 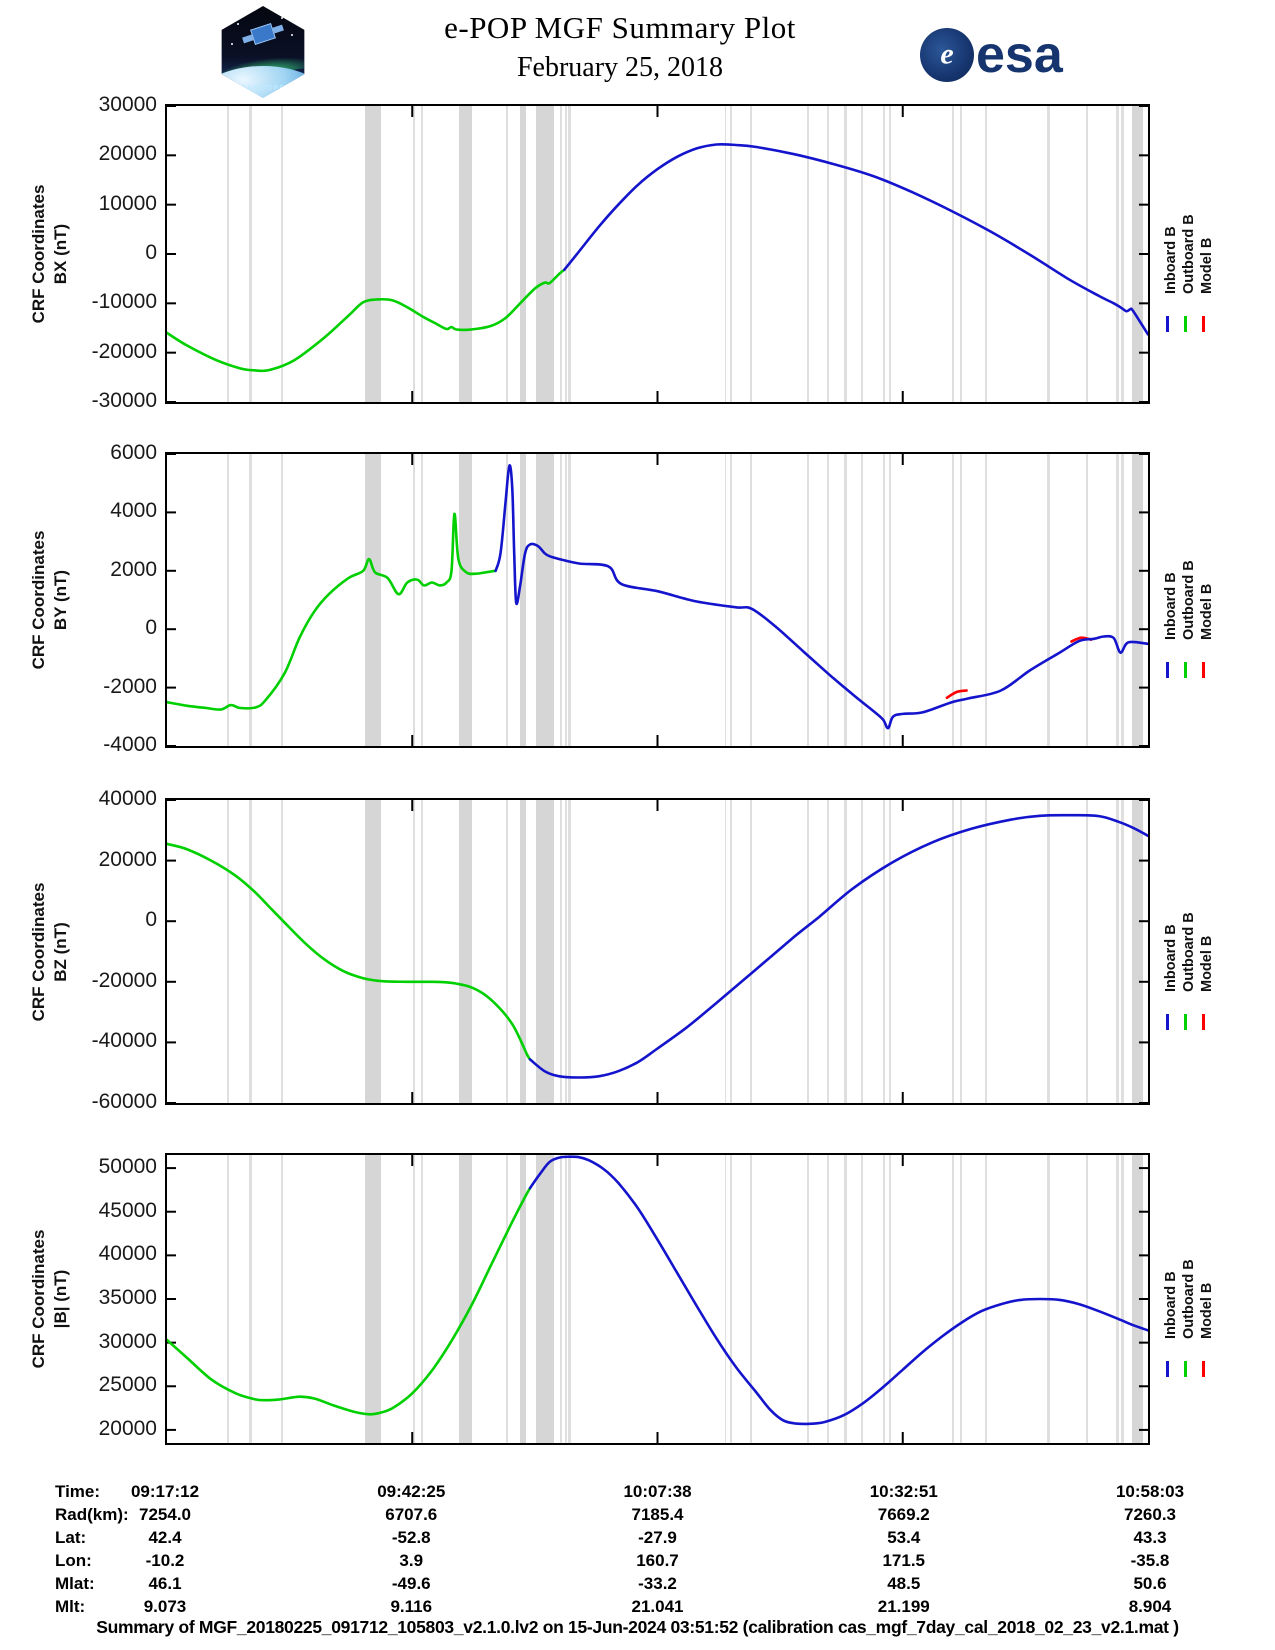 I want to click on table-row-label-mlt: Mlt:, so click(x=70, y=1606).